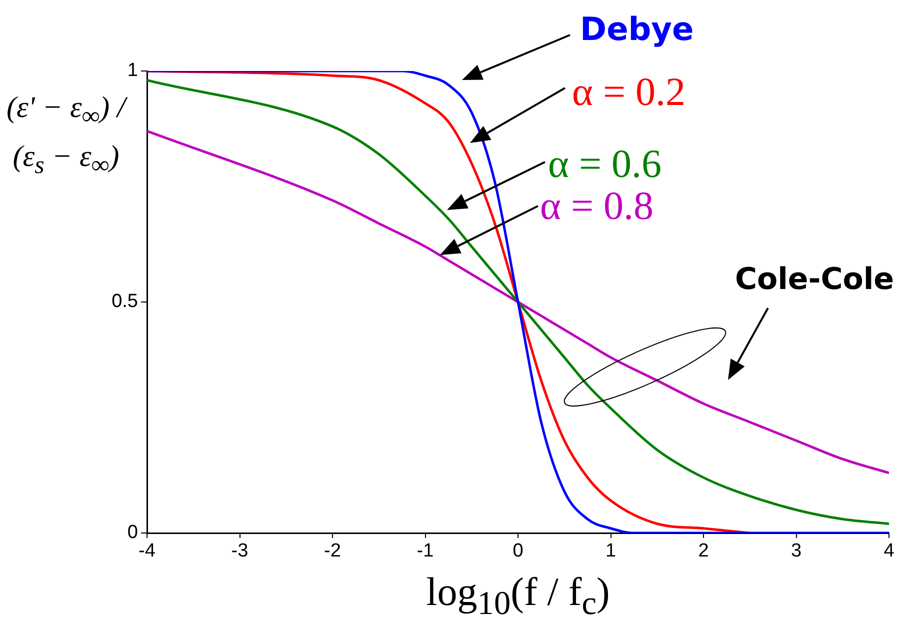 This screenshot has height=624, width=923. Describe the element at coordinates (132, 533) in the screenshot. I see `y-tick-label: 0` at that location.